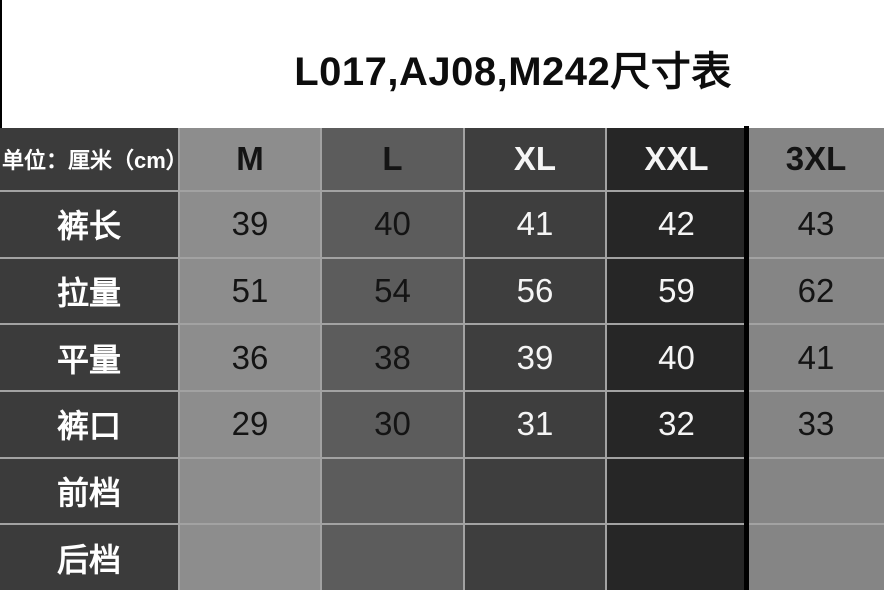  I want to click on row-label-back-rise: 后档, so click(89, 557).